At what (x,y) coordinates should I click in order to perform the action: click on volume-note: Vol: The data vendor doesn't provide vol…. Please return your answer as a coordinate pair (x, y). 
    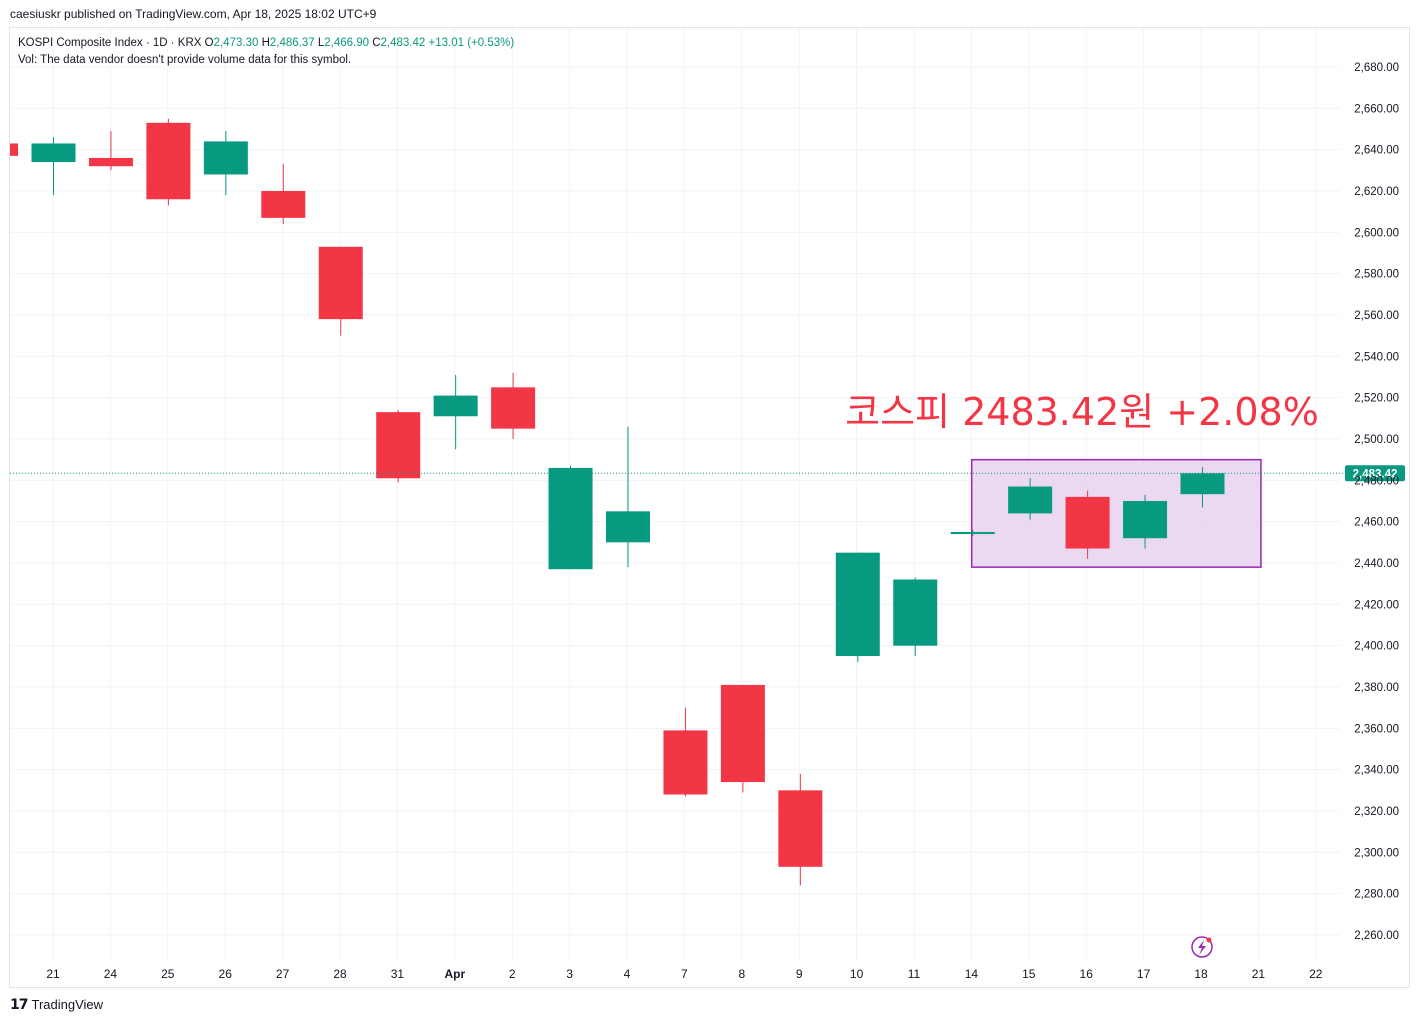
    Looking at the image, I should click on (185, 60).